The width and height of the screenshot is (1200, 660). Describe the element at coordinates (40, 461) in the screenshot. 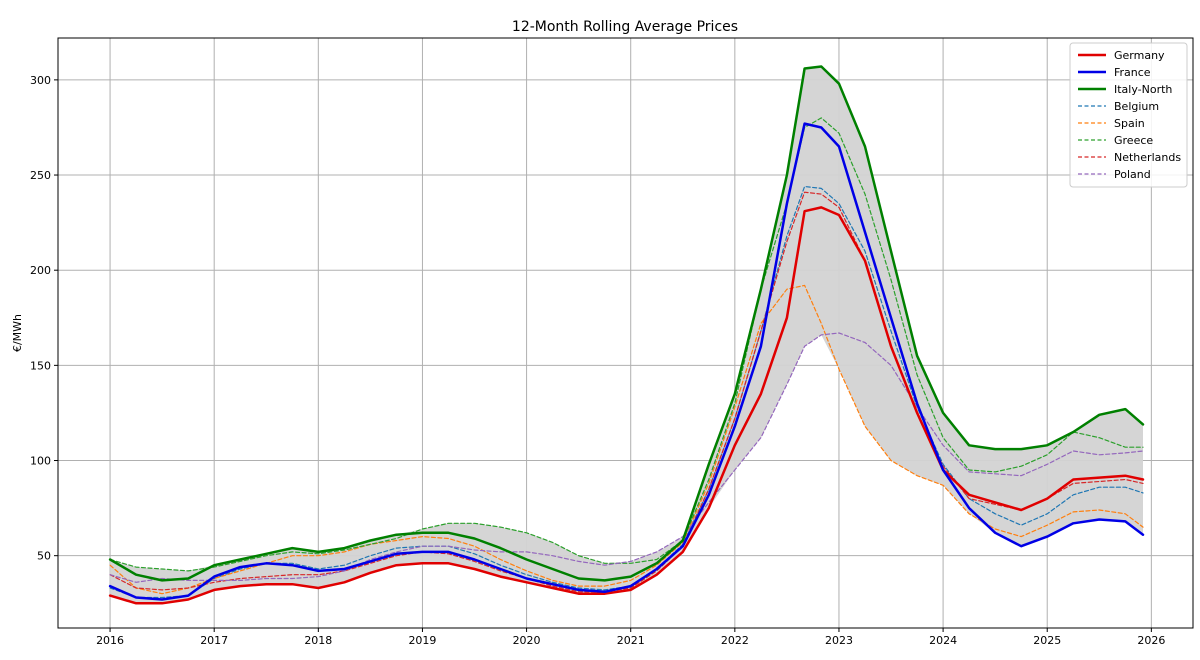

I see `y-tick-label: 100` at that location.